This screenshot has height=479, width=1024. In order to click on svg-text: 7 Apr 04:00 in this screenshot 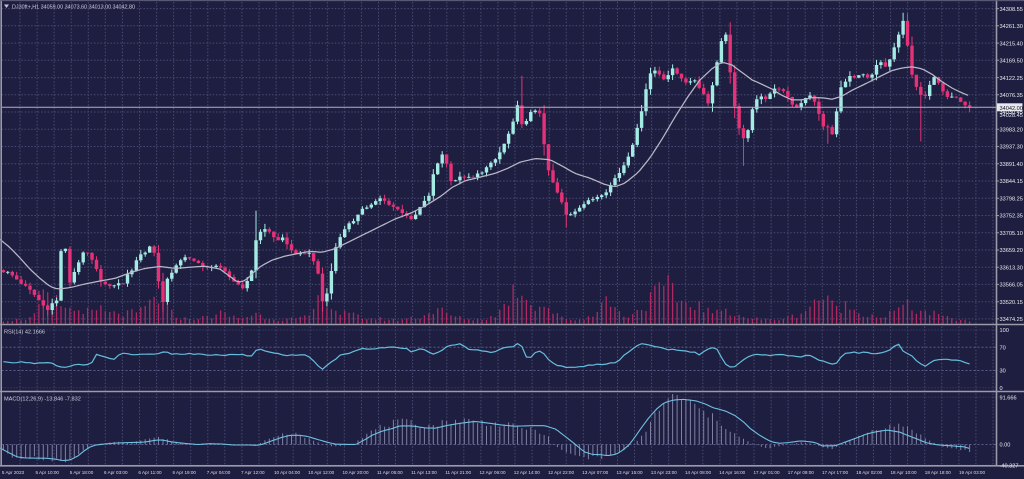, I will do `click(219, 472)`.